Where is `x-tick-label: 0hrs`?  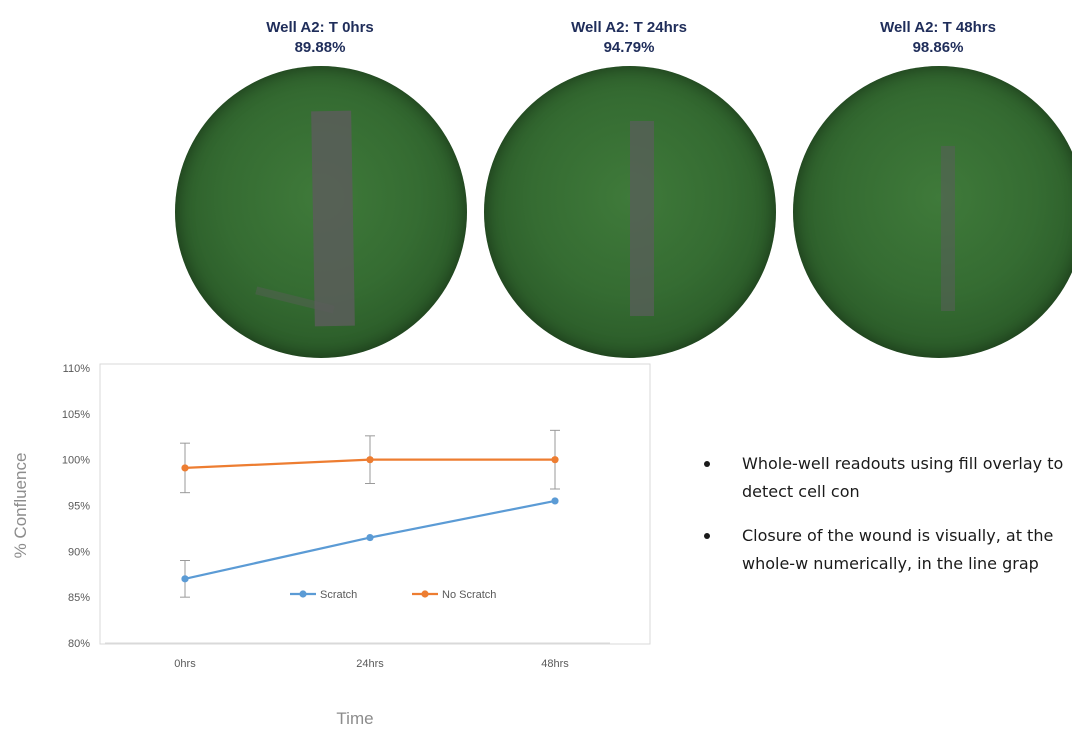 x-tick-label: 0hrs is located at coordinates (185, 664).